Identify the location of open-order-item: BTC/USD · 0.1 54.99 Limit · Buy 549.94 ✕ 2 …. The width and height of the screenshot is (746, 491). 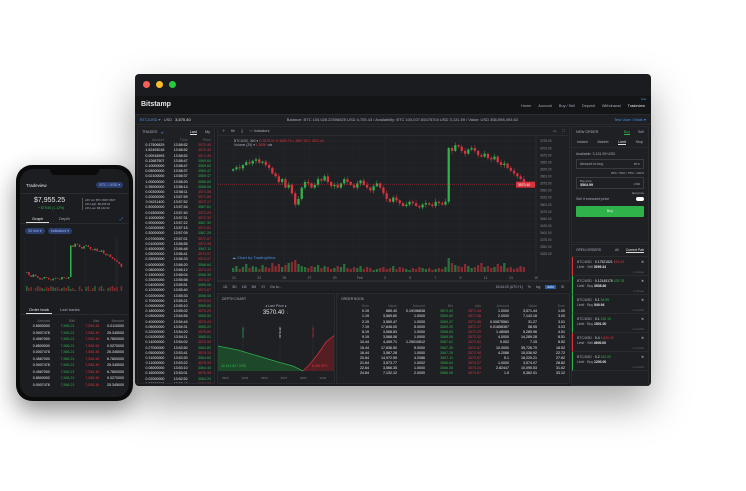
(610, 304).